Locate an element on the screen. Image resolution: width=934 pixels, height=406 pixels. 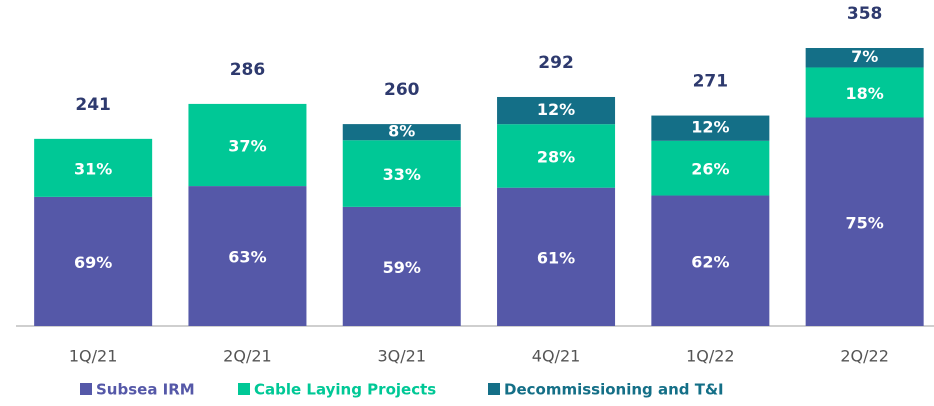
segment-label: 31% is located at coordinates (93, 168).